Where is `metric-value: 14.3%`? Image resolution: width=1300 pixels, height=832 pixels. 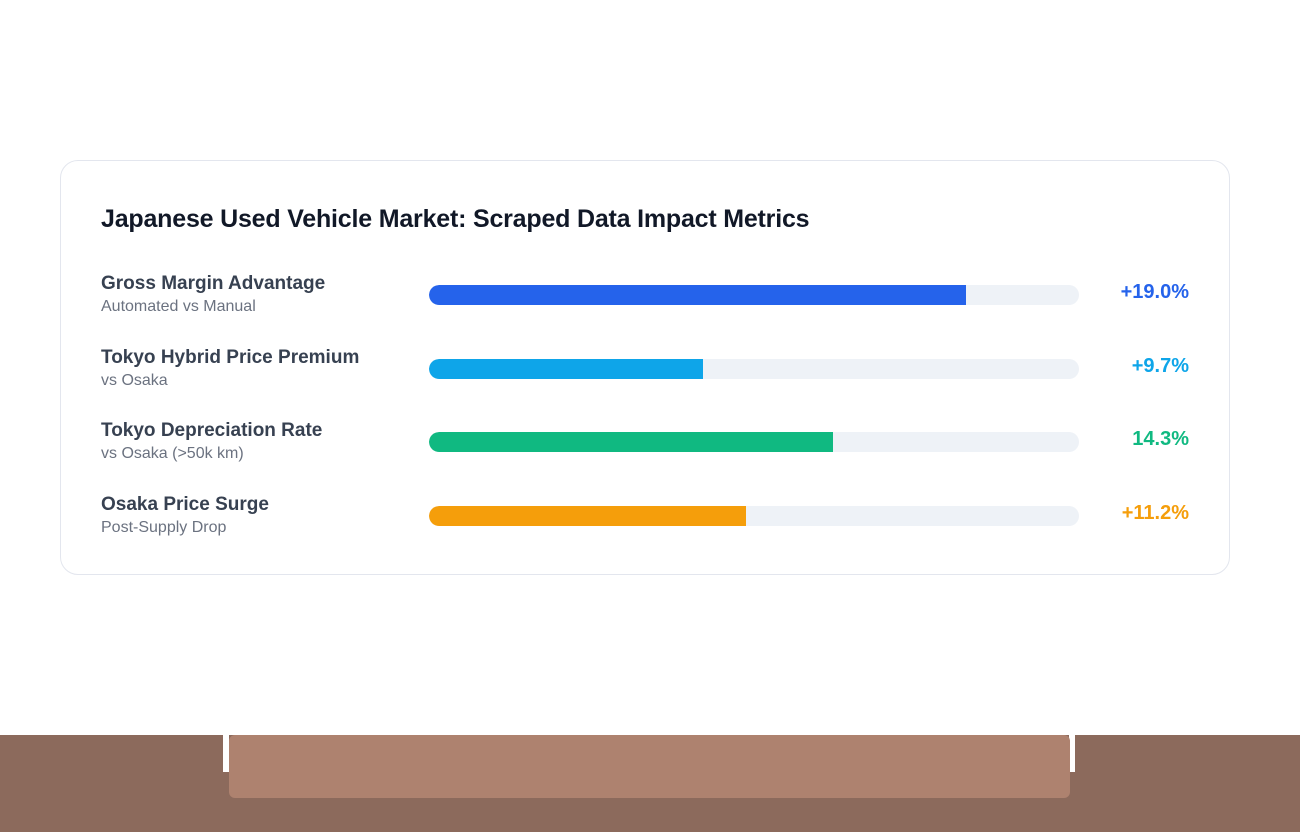 metric-value: 14.3% is located at coordinates (1160, 439).